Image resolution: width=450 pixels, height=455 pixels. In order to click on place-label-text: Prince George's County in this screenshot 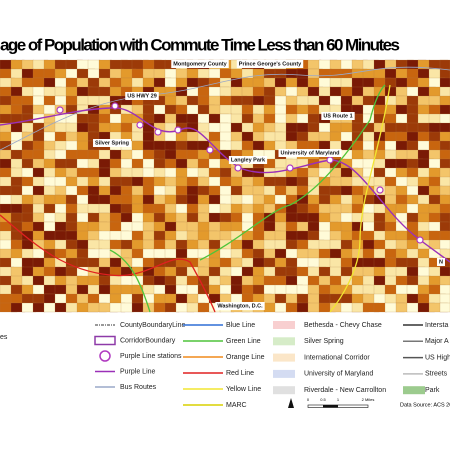, I will do `click(270, 64)`.